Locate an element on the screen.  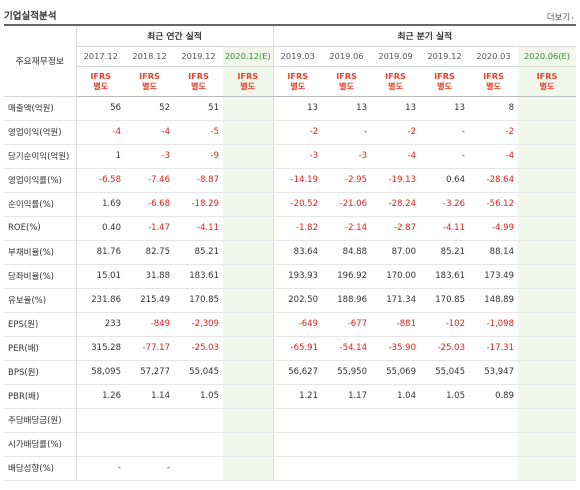
chevron-right-icon: › is located at coordinates (572, 18).